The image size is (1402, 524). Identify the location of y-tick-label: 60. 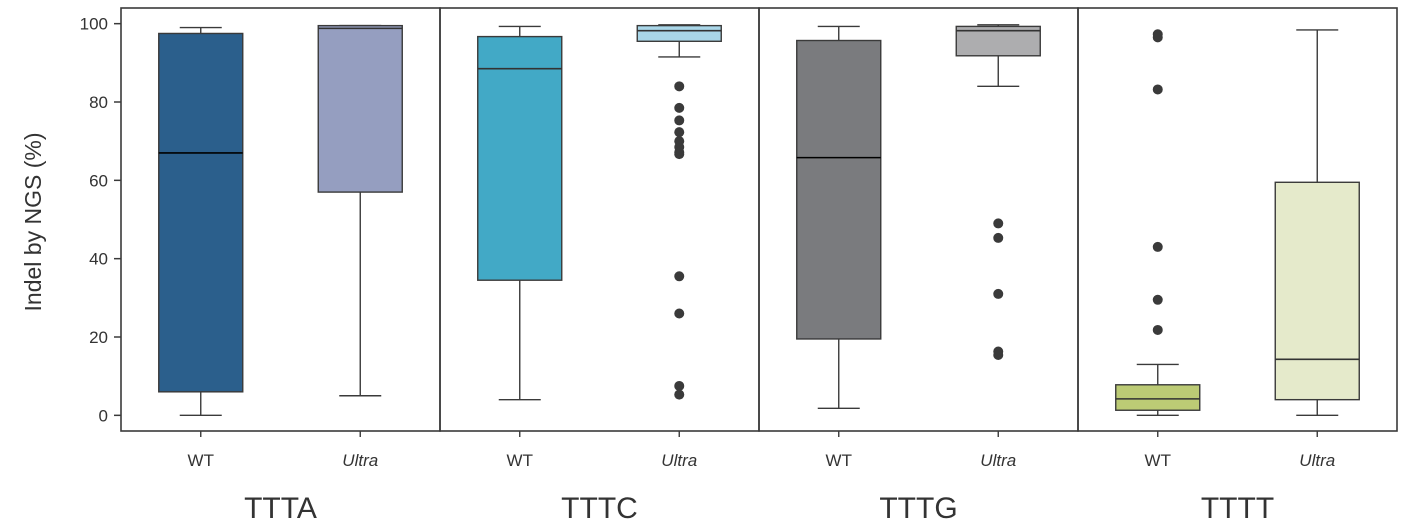
(98, 180).